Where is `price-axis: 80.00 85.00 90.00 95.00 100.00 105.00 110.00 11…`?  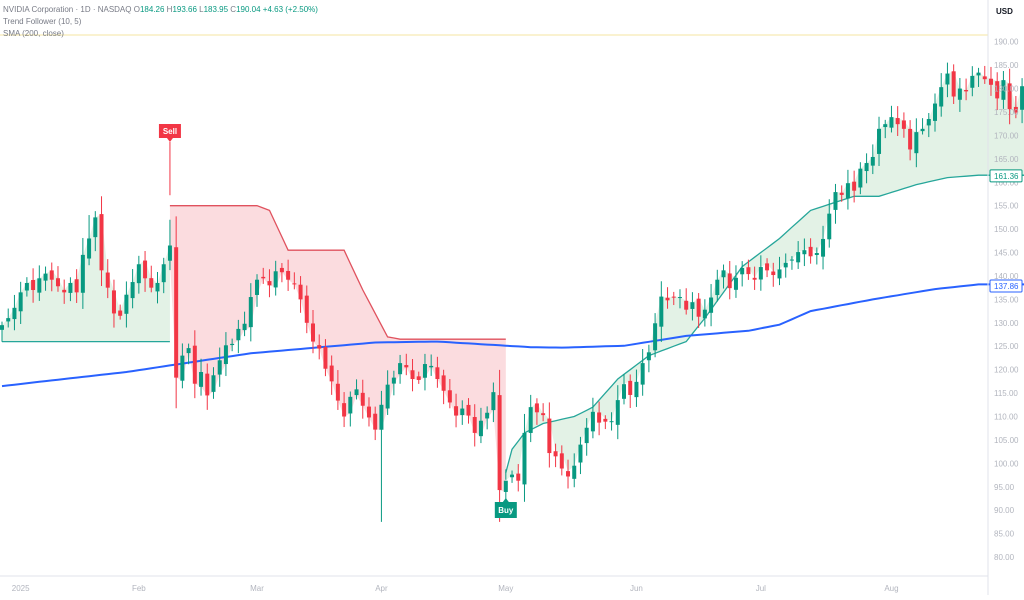 price-axis: 80.00 85.00 90.00 95.00 100.00 105.00 110.00 11… is located at coordinates (1005, 297).